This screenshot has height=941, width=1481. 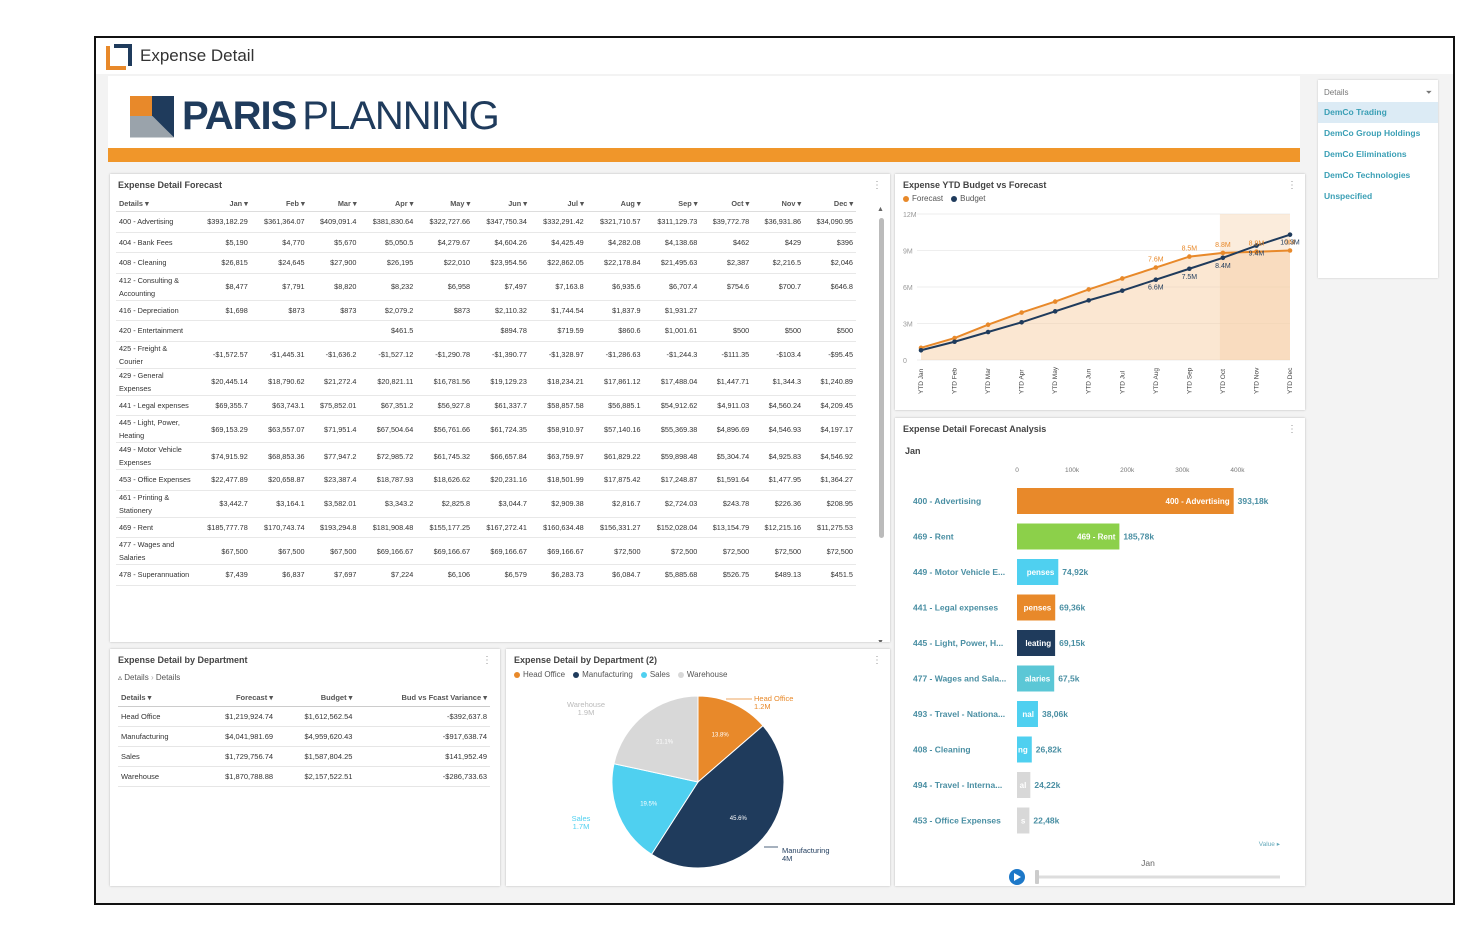 I want to click on table-cell: $719.59, so click(x=558, y=331).